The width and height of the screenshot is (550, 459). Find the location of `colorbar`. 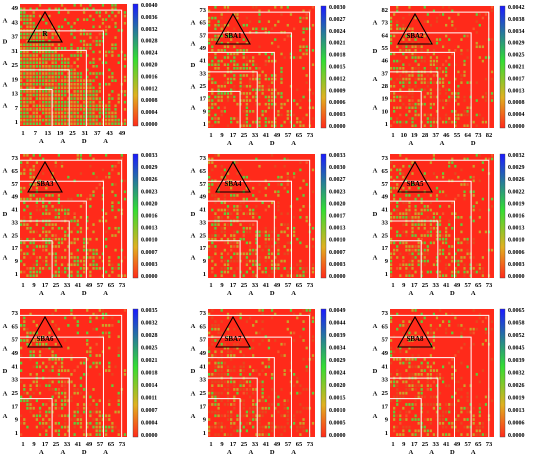

colorbar is located at coordinates (135, 216).